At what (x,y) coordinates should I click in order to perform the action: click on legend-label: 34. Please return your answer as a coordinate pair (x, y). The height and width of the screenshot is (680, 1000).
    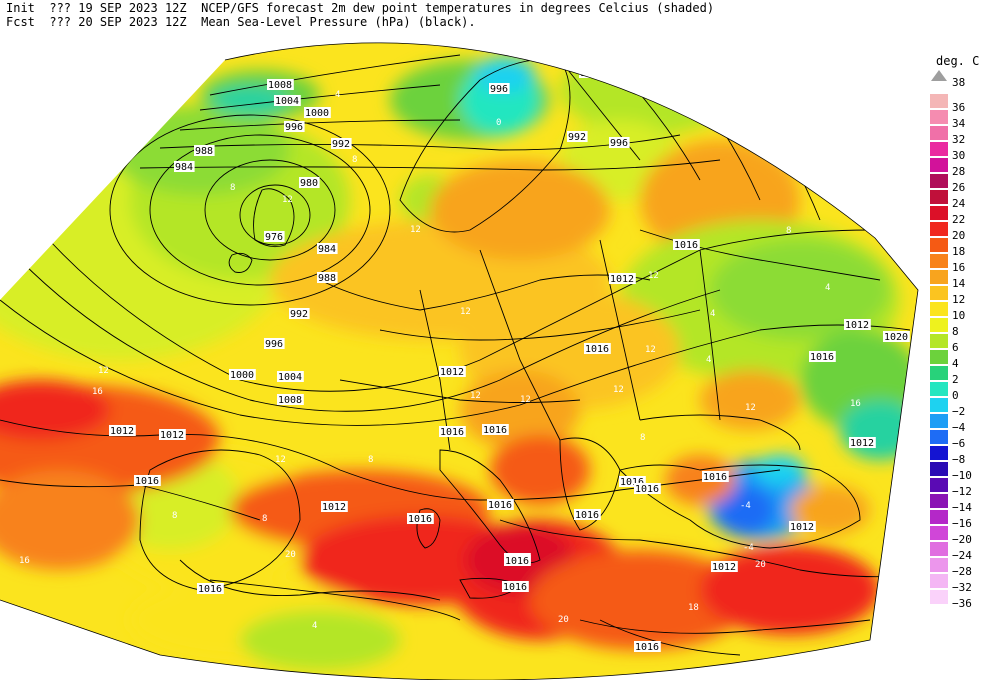
    Looking at the image, I should click on (959, 123).